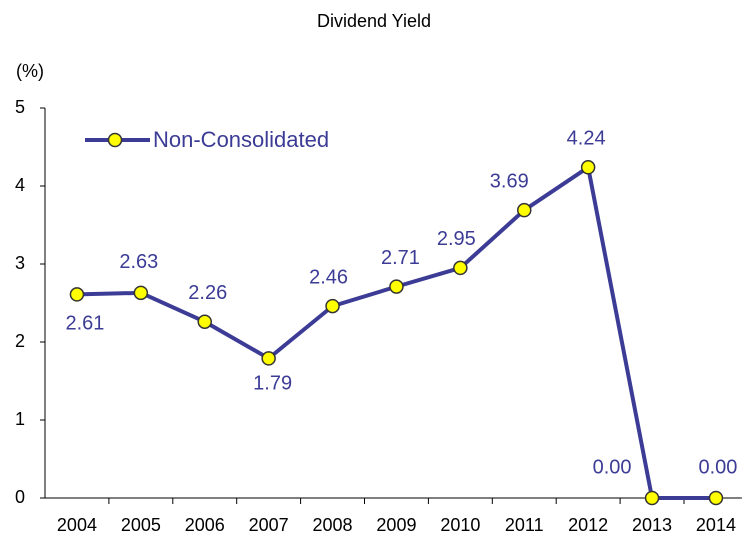  I want to click on x-tick-label: 2006, so click(205, 525).